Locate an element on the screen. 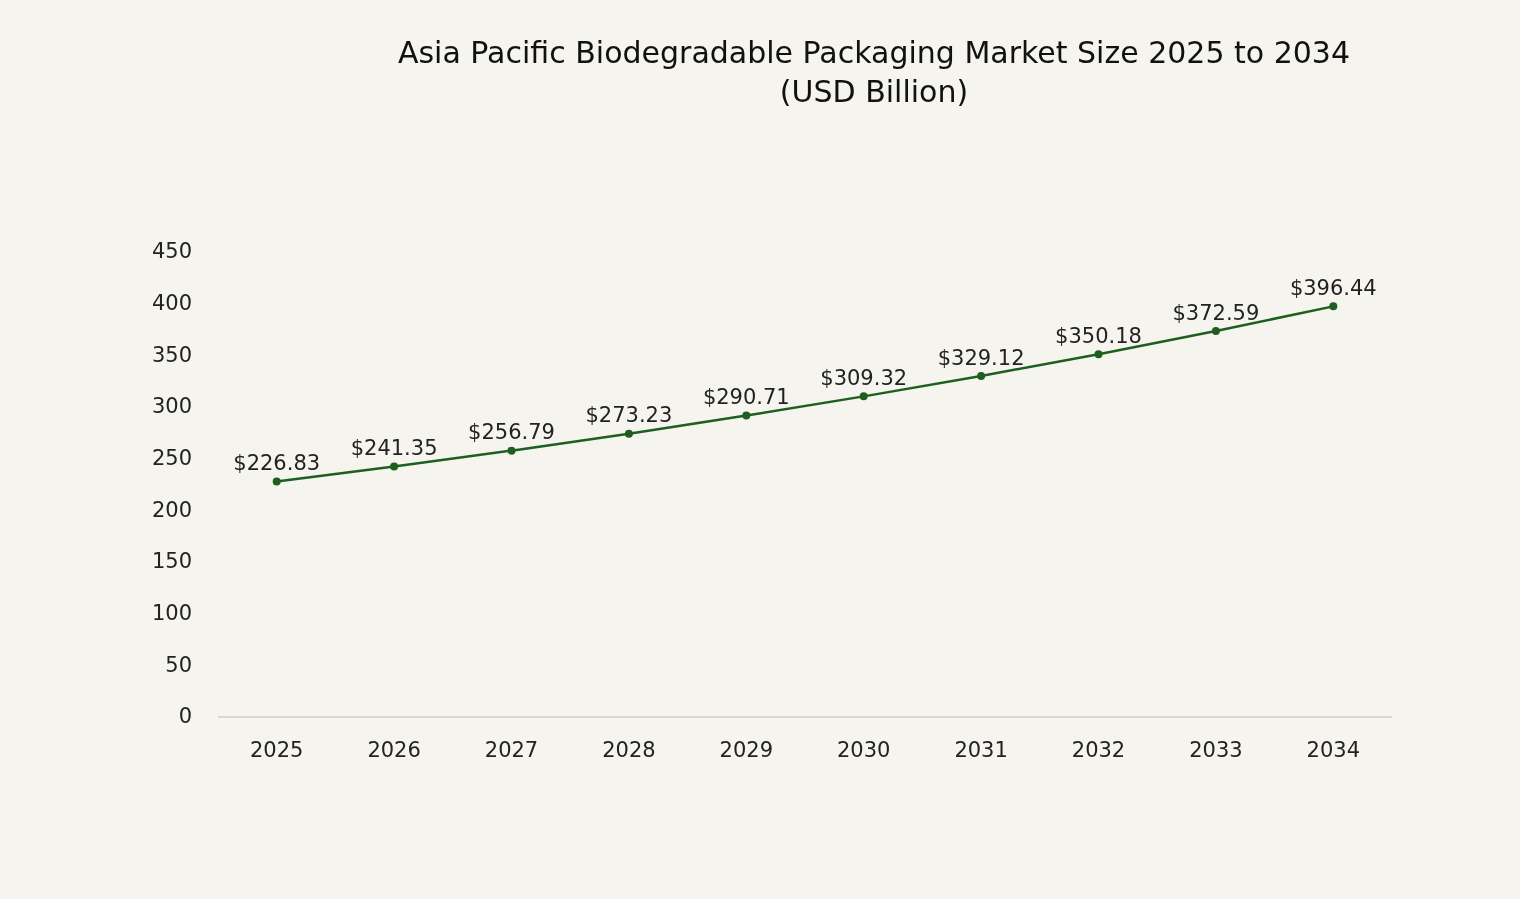 Image resolution: width=1520 pixels, height=899 pixels. data-label: $226.83 is located at coordinates (277, 463).